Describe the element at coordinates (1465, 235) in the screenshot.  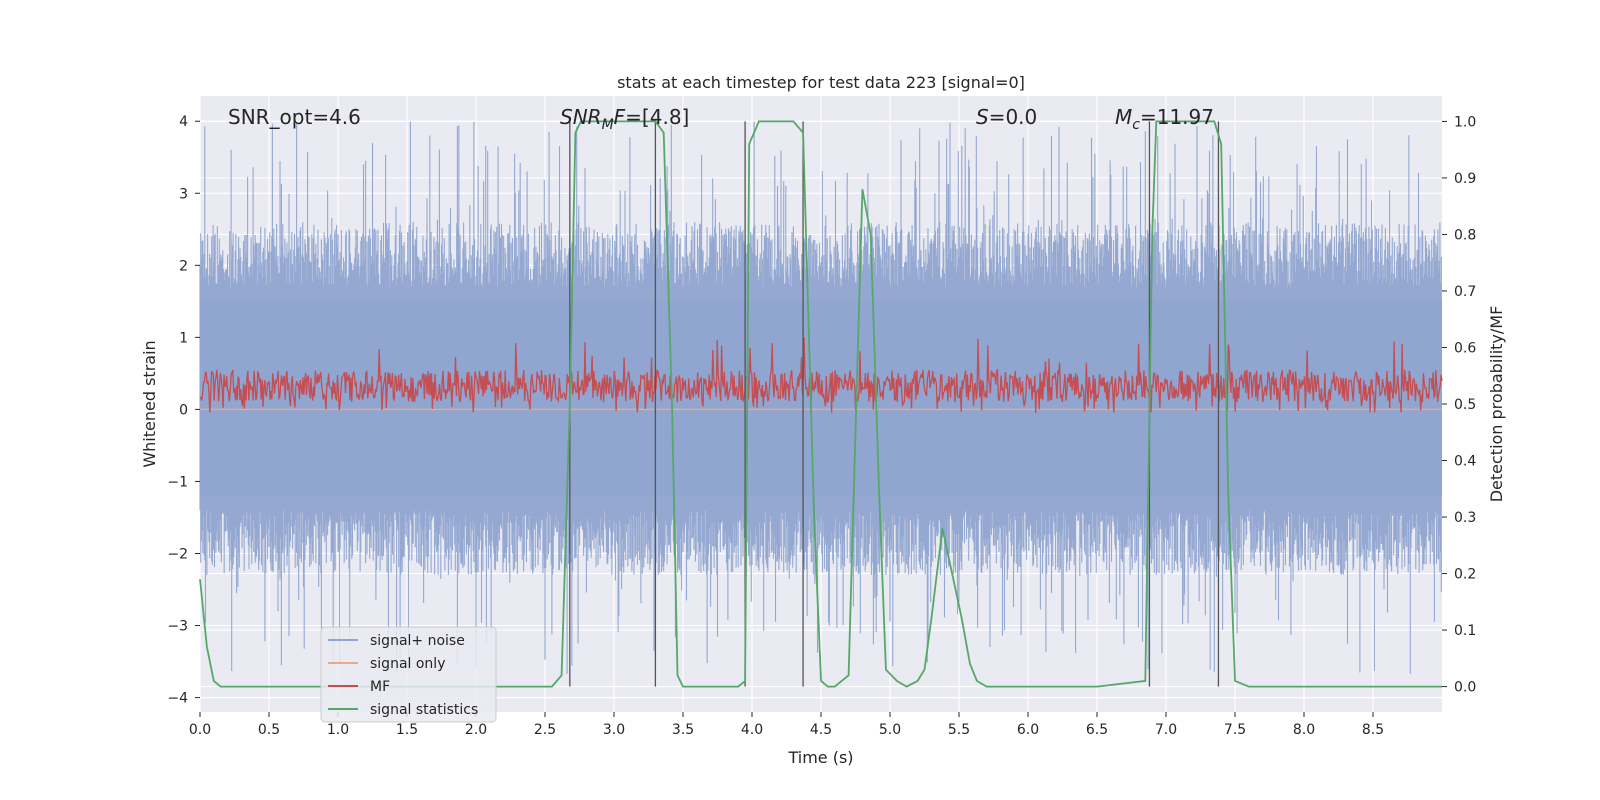
I see `y2-tick-label: 0.8` at that location.